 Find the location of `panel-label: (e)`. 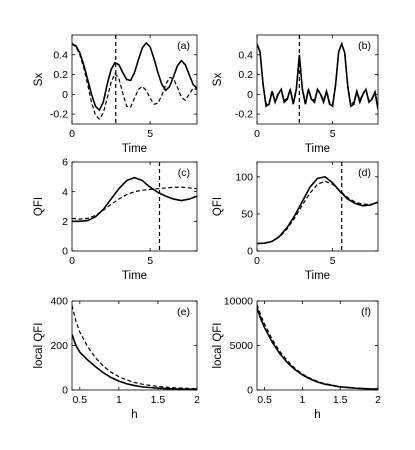

panel-label: (e) is located at coordinates (183, 312).